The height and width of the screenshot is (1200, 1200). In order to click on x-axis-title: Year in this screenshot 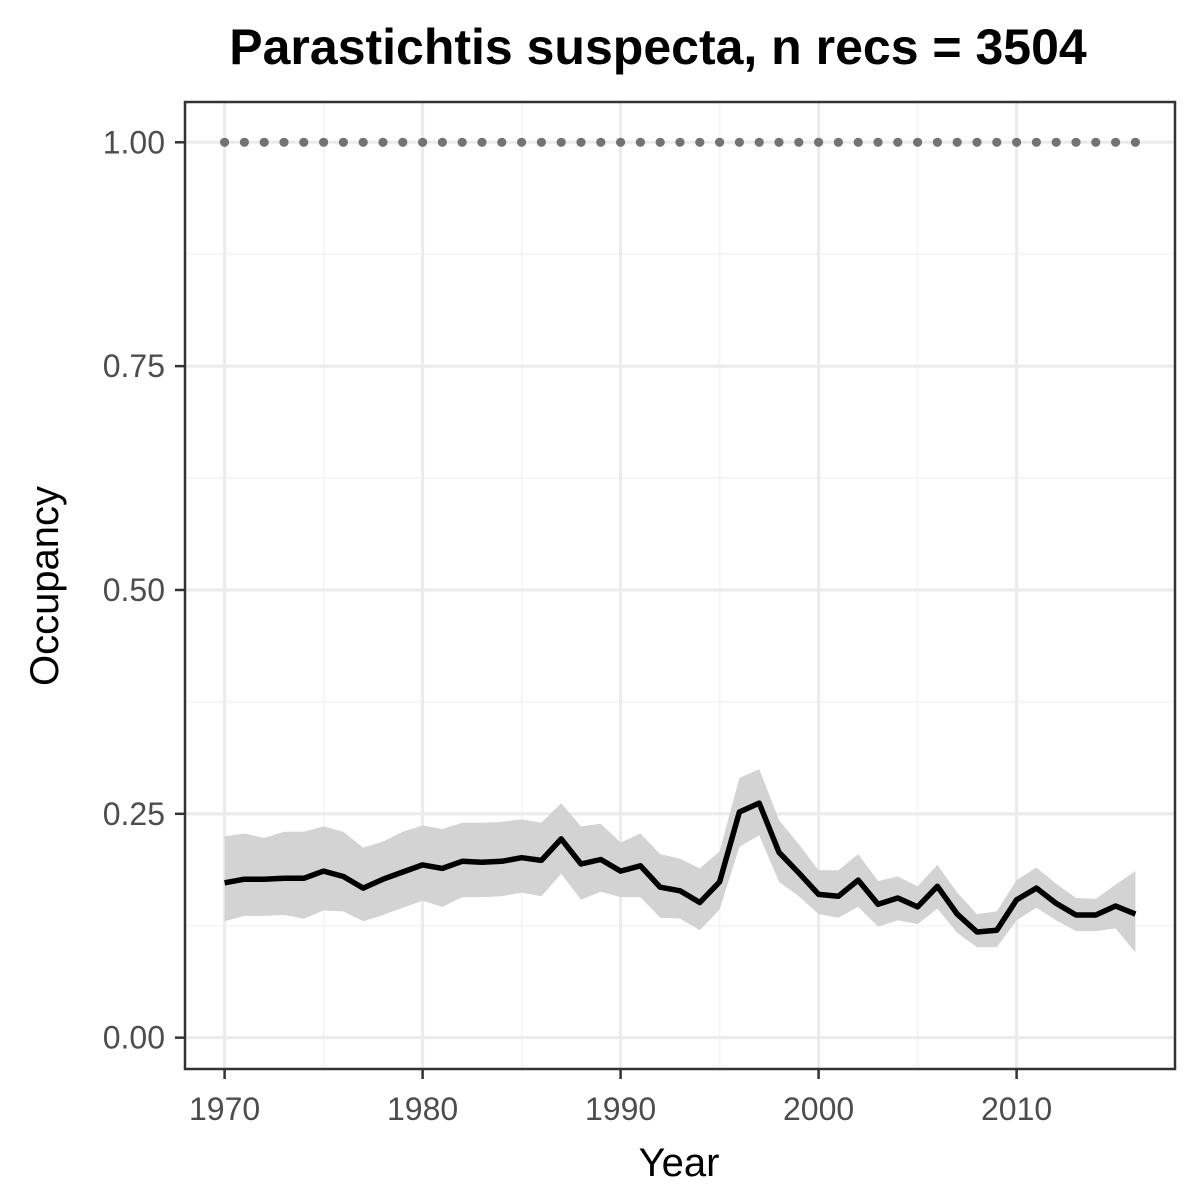, I will do `click(679, 1163)`.